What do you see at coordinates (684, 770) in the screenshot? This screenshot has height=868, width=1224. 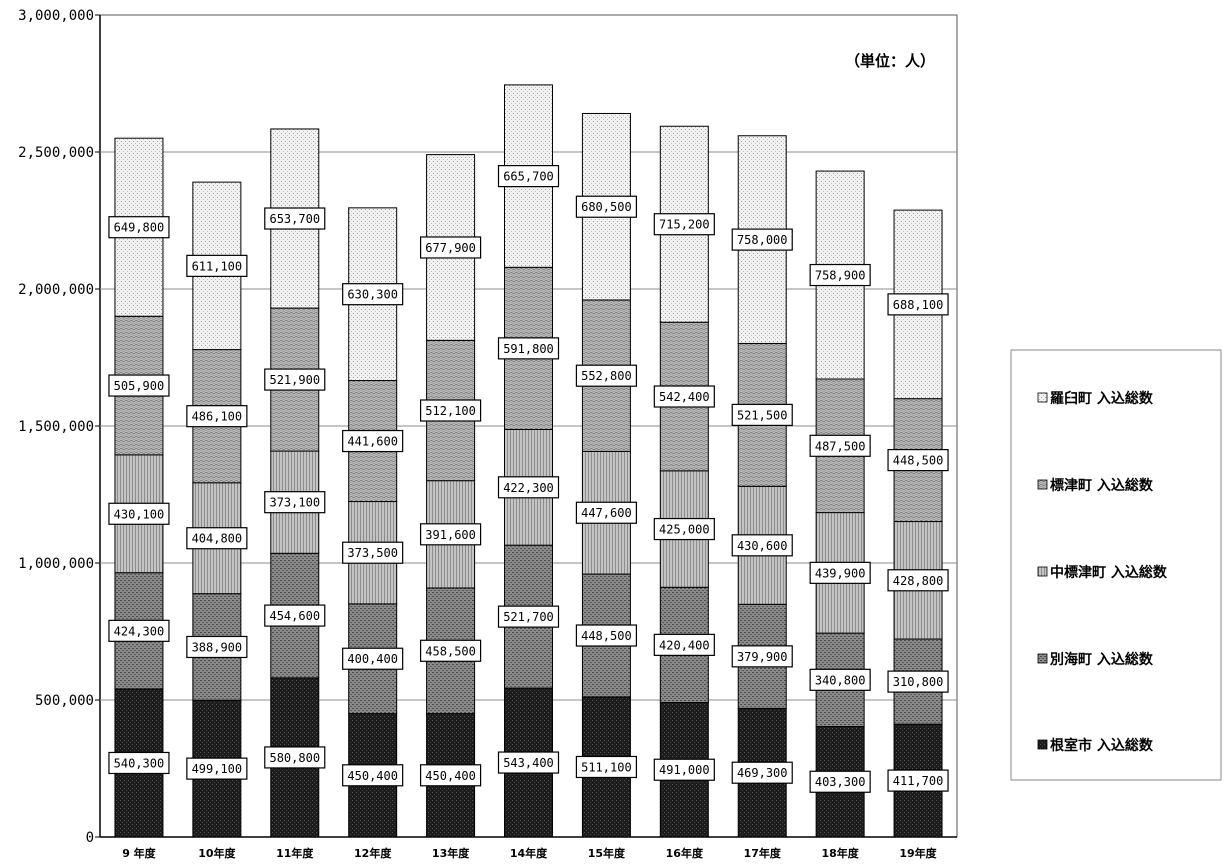 I see `data-label: 491,000` at bounding box center [684, 770].